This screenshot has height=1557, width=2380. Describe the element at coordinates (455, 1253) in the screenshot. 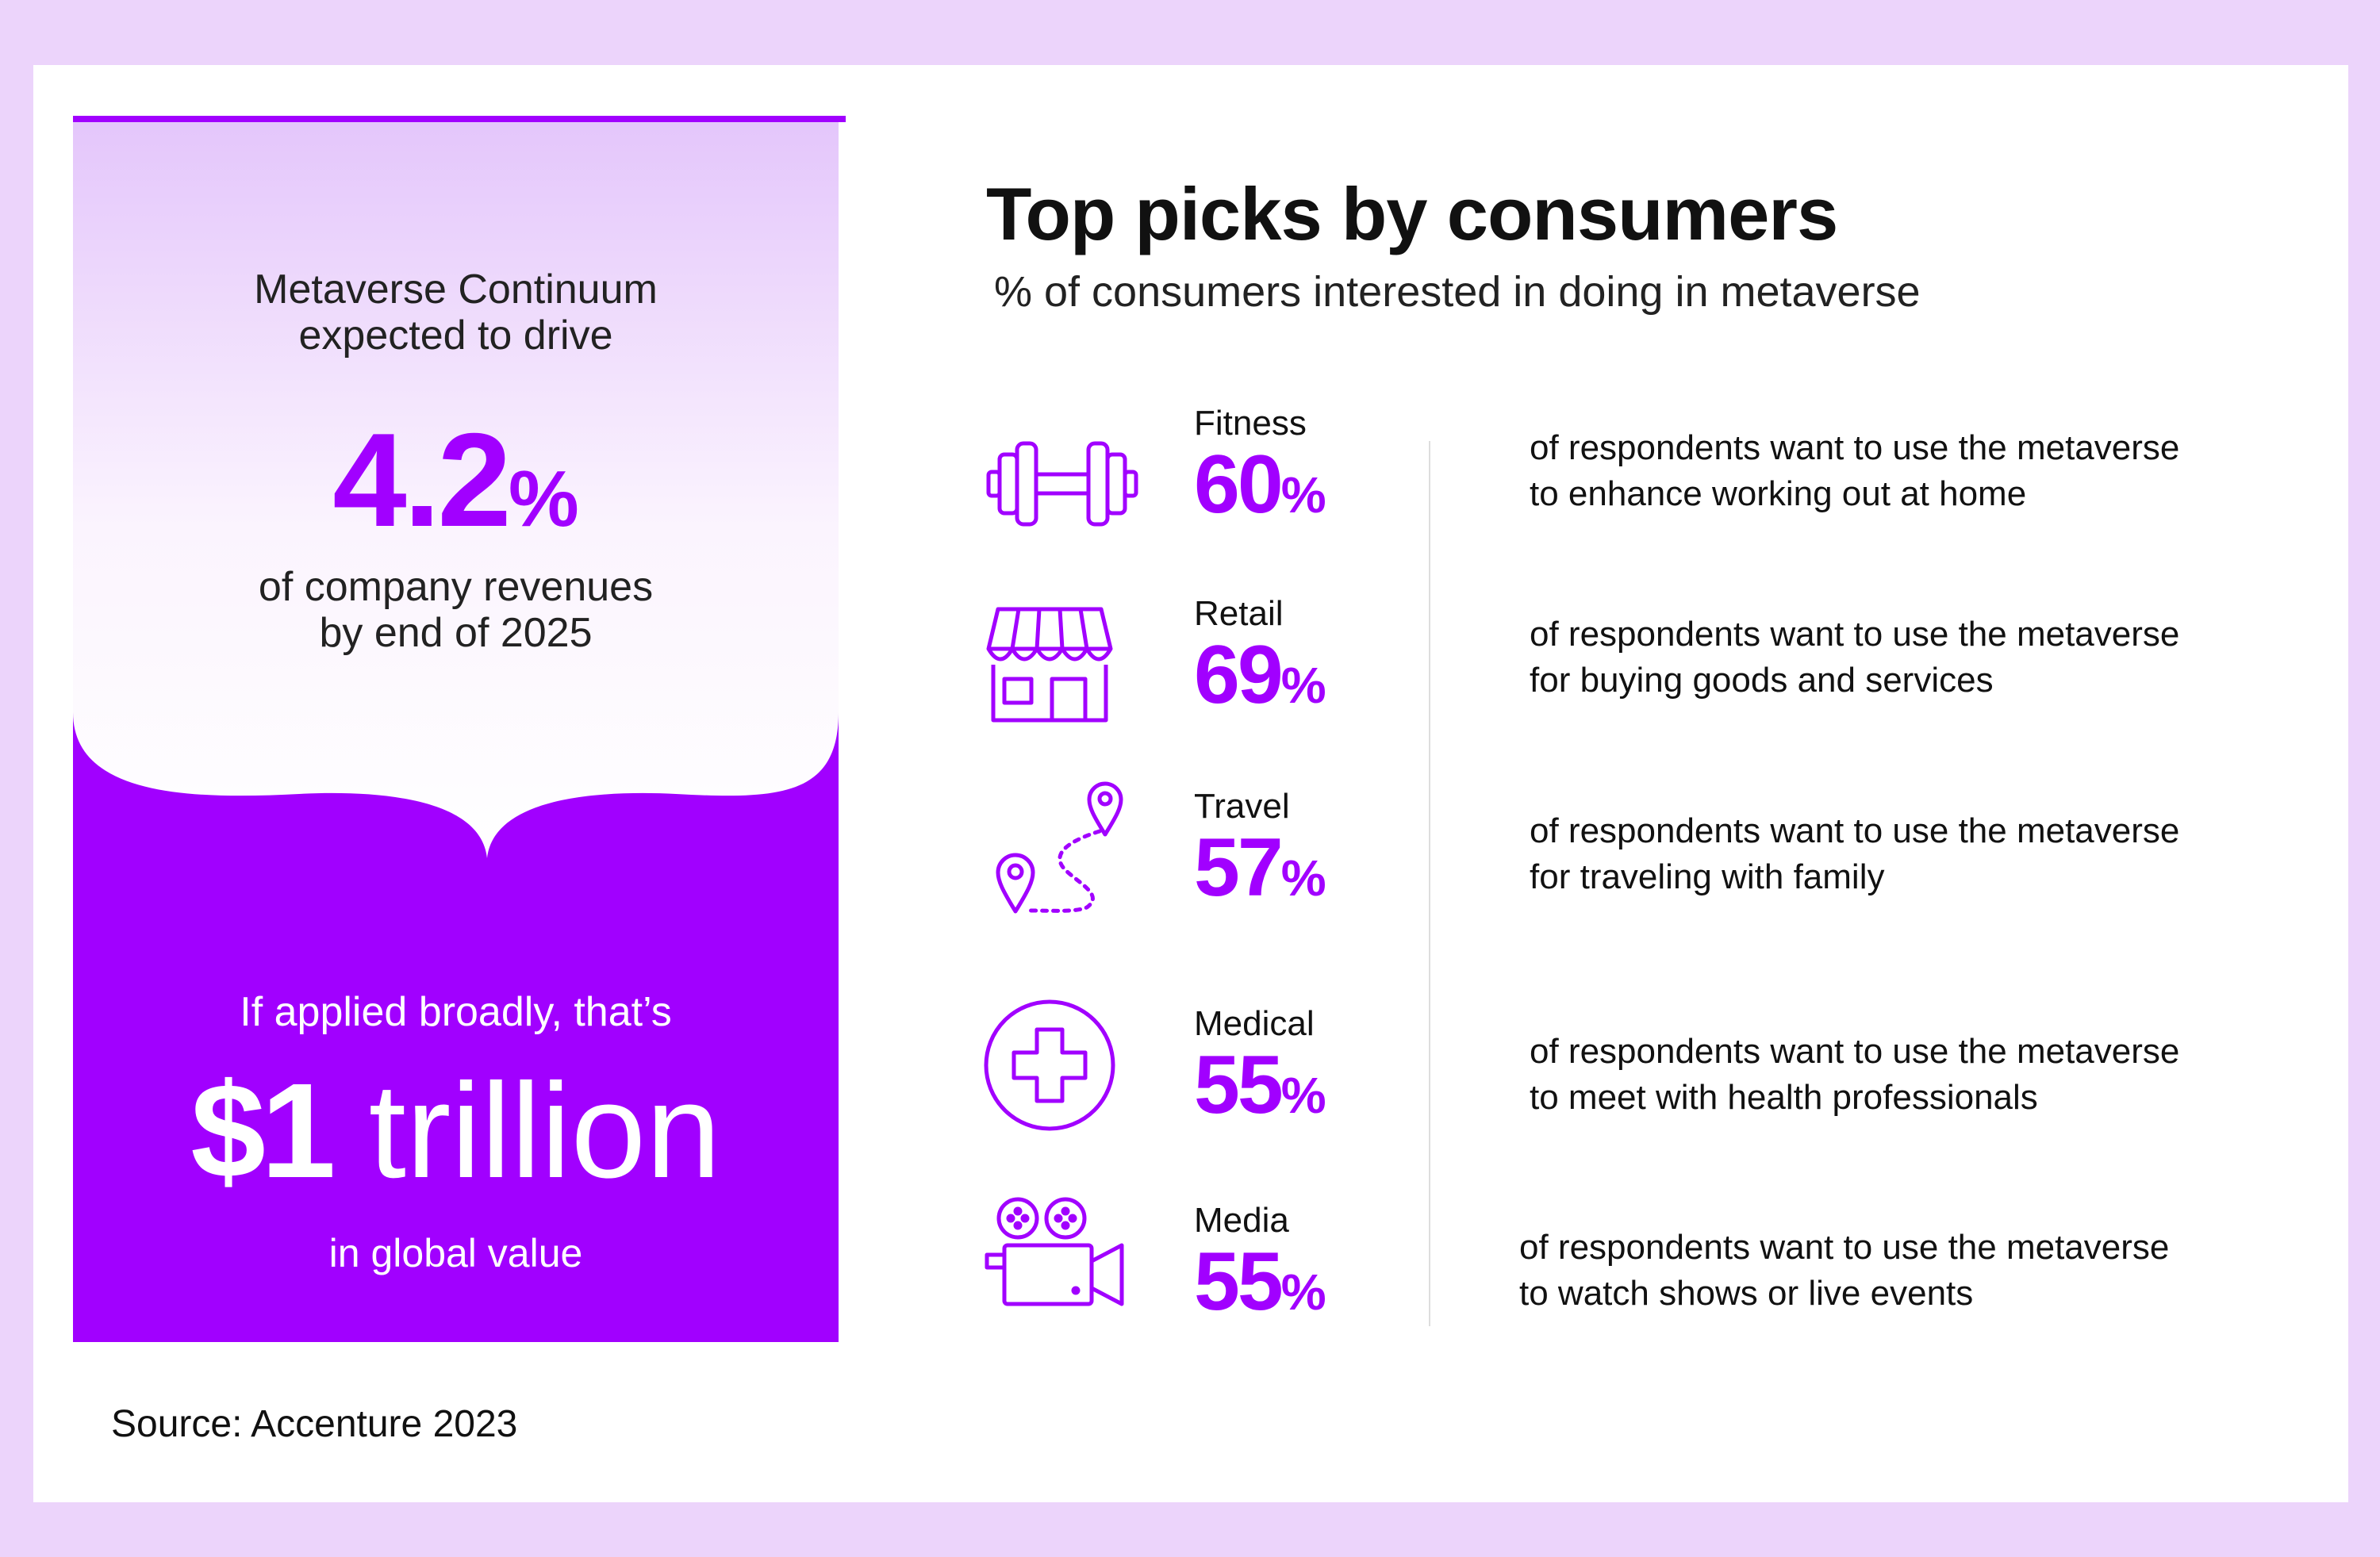

I see `global-value-caption: in global value` at that location.